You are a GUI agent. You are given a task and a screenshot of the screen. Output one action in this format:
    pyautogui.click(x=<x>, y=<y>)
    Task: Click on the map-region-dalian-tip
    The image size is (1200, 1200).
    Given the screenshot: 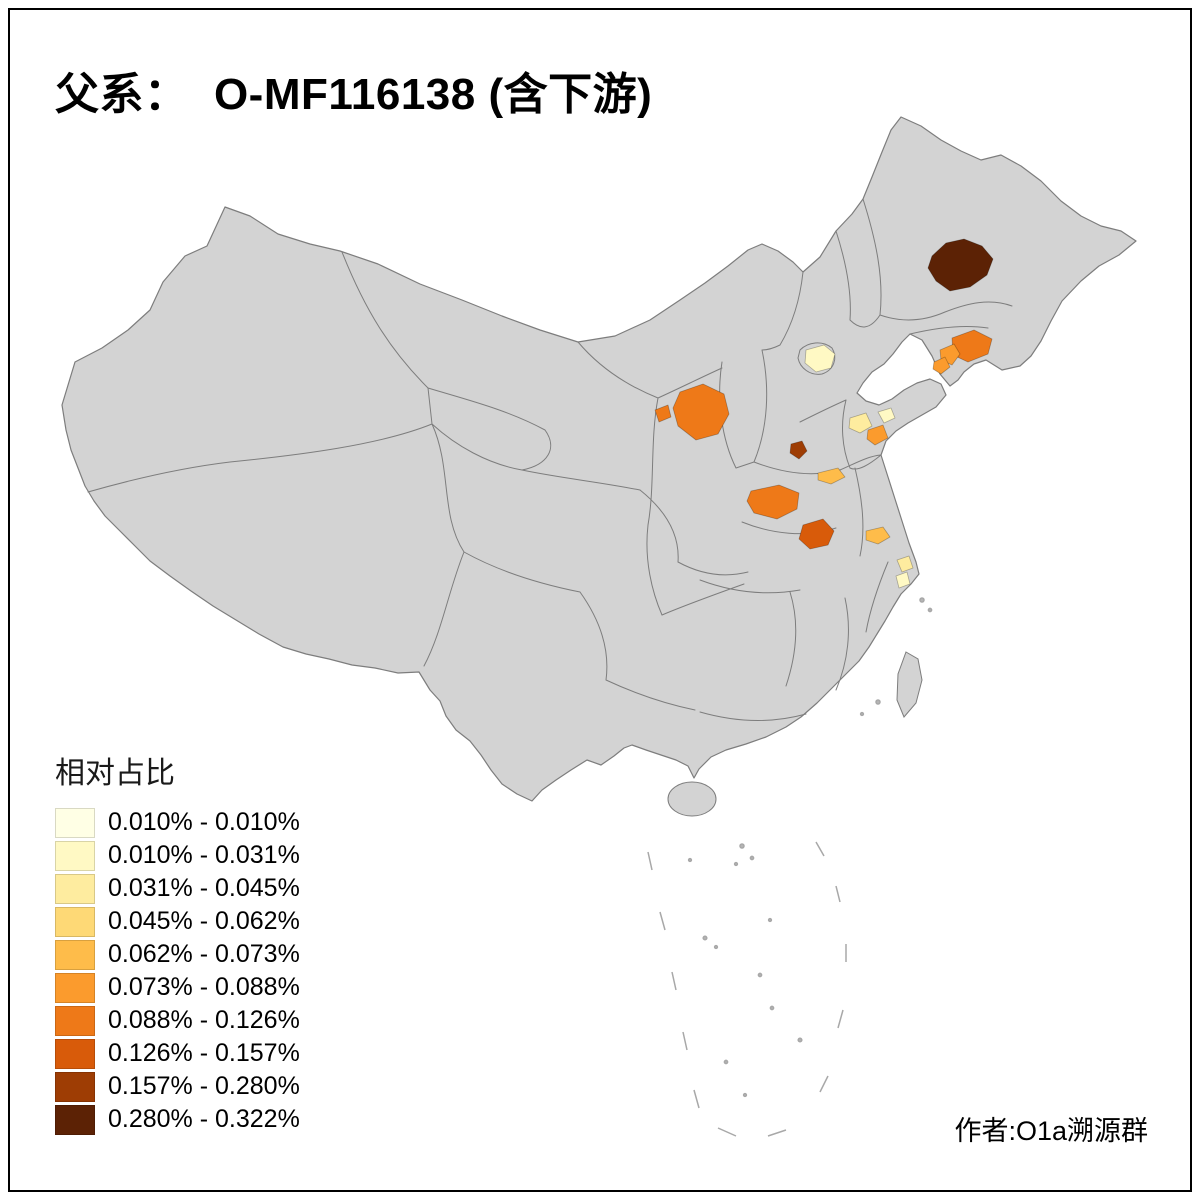 What is the action you would take?
    pyautogui.click(x=941, y=365)
    